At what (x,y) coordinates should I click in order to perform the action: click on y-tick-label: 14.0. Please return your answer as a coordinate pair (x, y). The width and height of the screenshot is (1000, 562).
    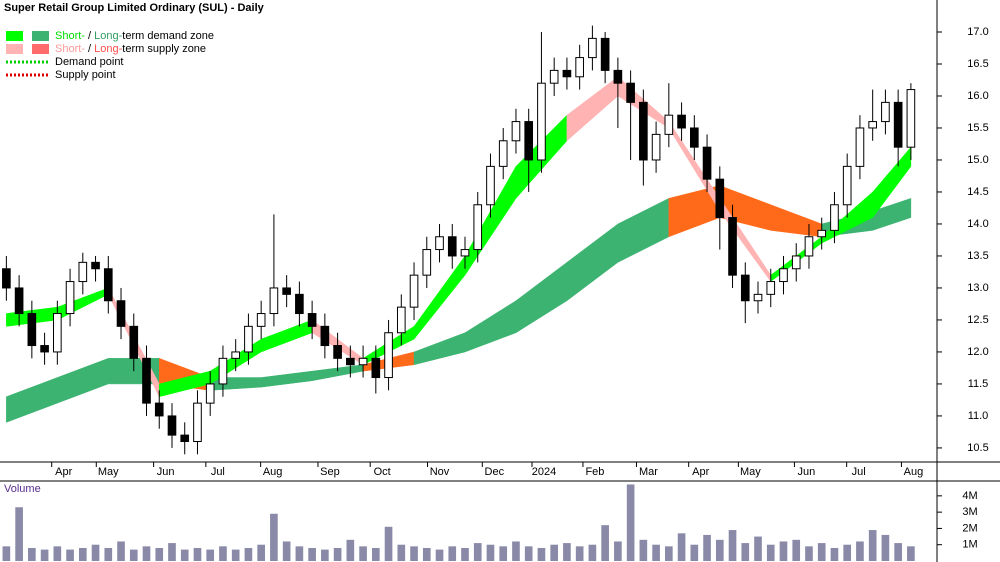
    Looking at the image, I should click on (977, 224).